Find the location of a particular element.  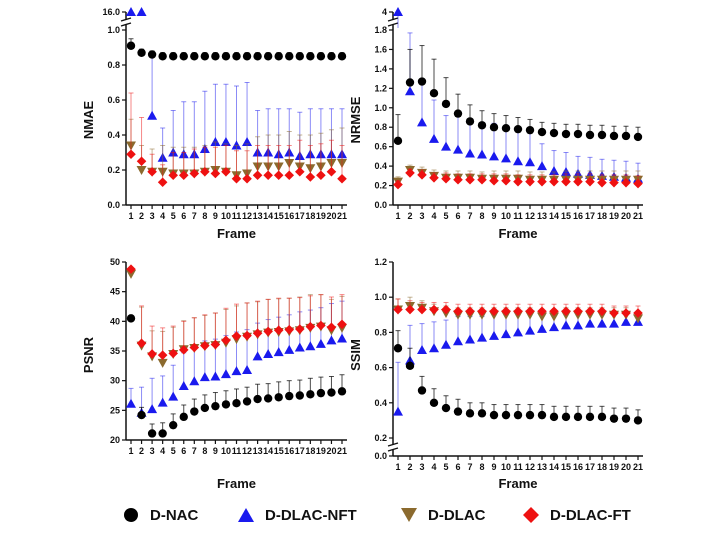

legend-label: D-NAC is located at coordinates (174, 515).